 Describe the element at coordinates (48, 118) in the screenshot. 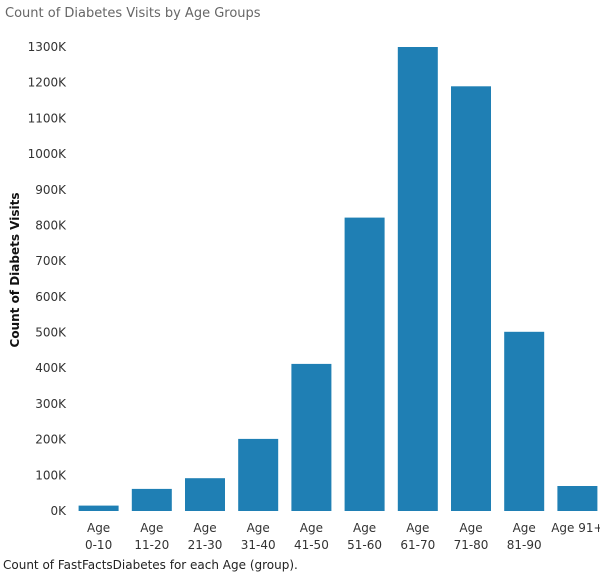

I see `y-tick-label: 1100K` at that location.